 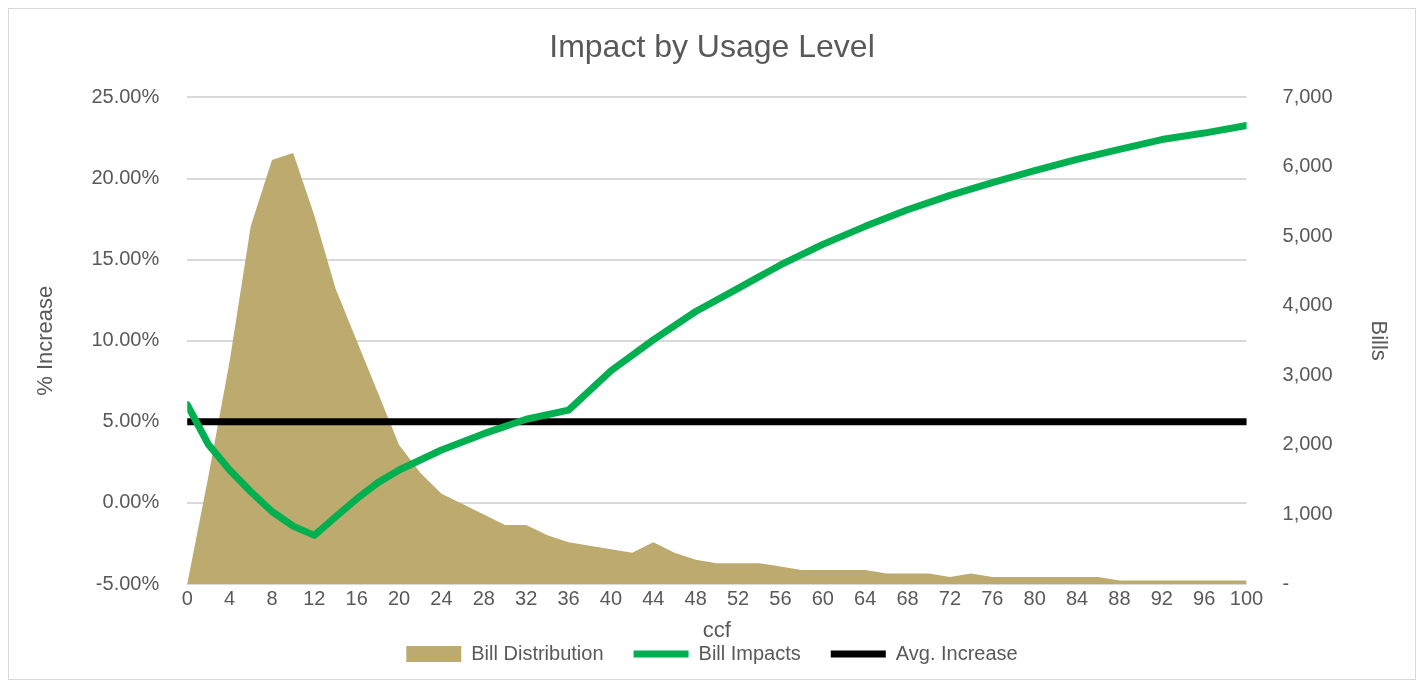 What do you see at coordinates (1246, 597) in the screenshot?
I see `x-tick-label: 100` at bounding box center [1246, 597].